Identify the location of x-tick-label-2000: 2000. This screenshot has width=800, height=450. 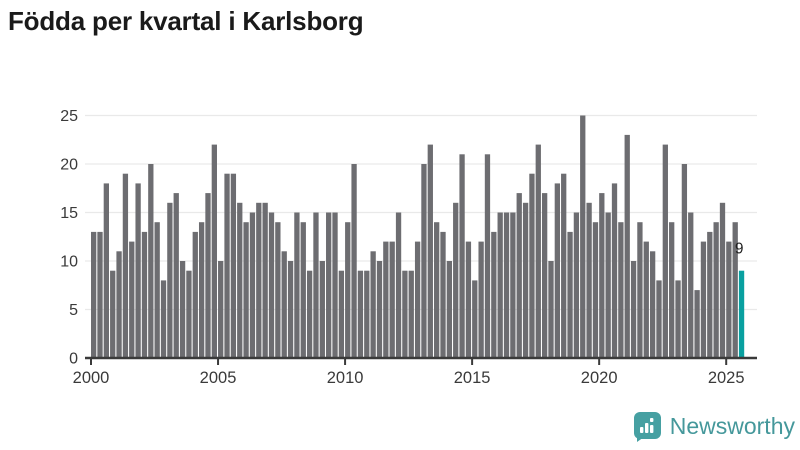
(91, 378).